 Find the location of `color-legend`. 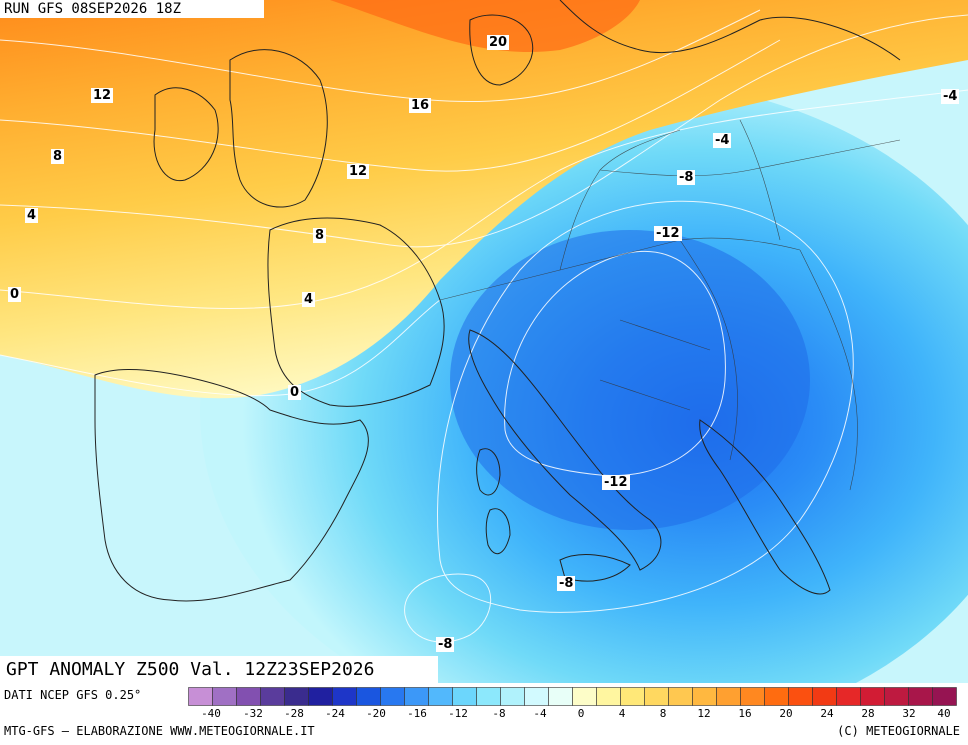

color-legend is located at coordinates (572, 696).